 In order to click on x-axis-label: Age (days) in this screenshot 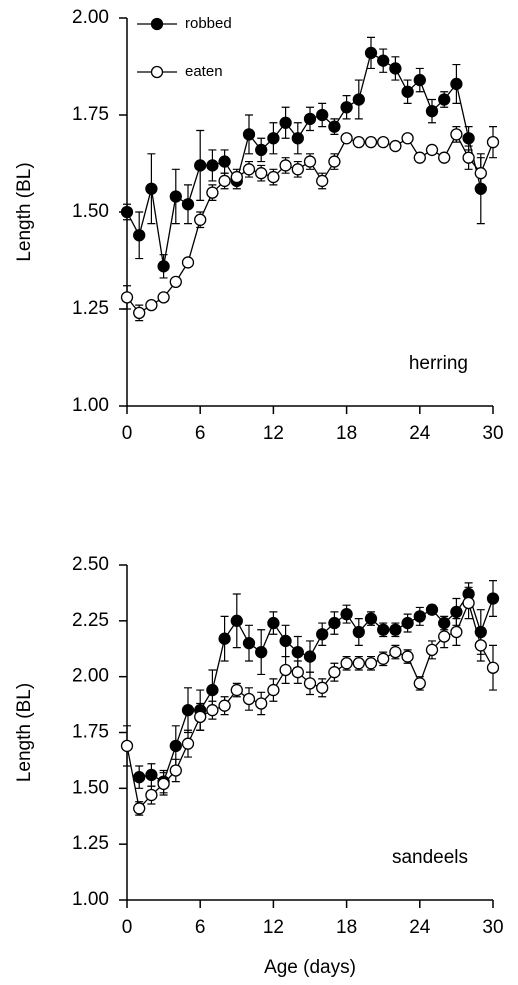, I will do `click(310, 967)`.